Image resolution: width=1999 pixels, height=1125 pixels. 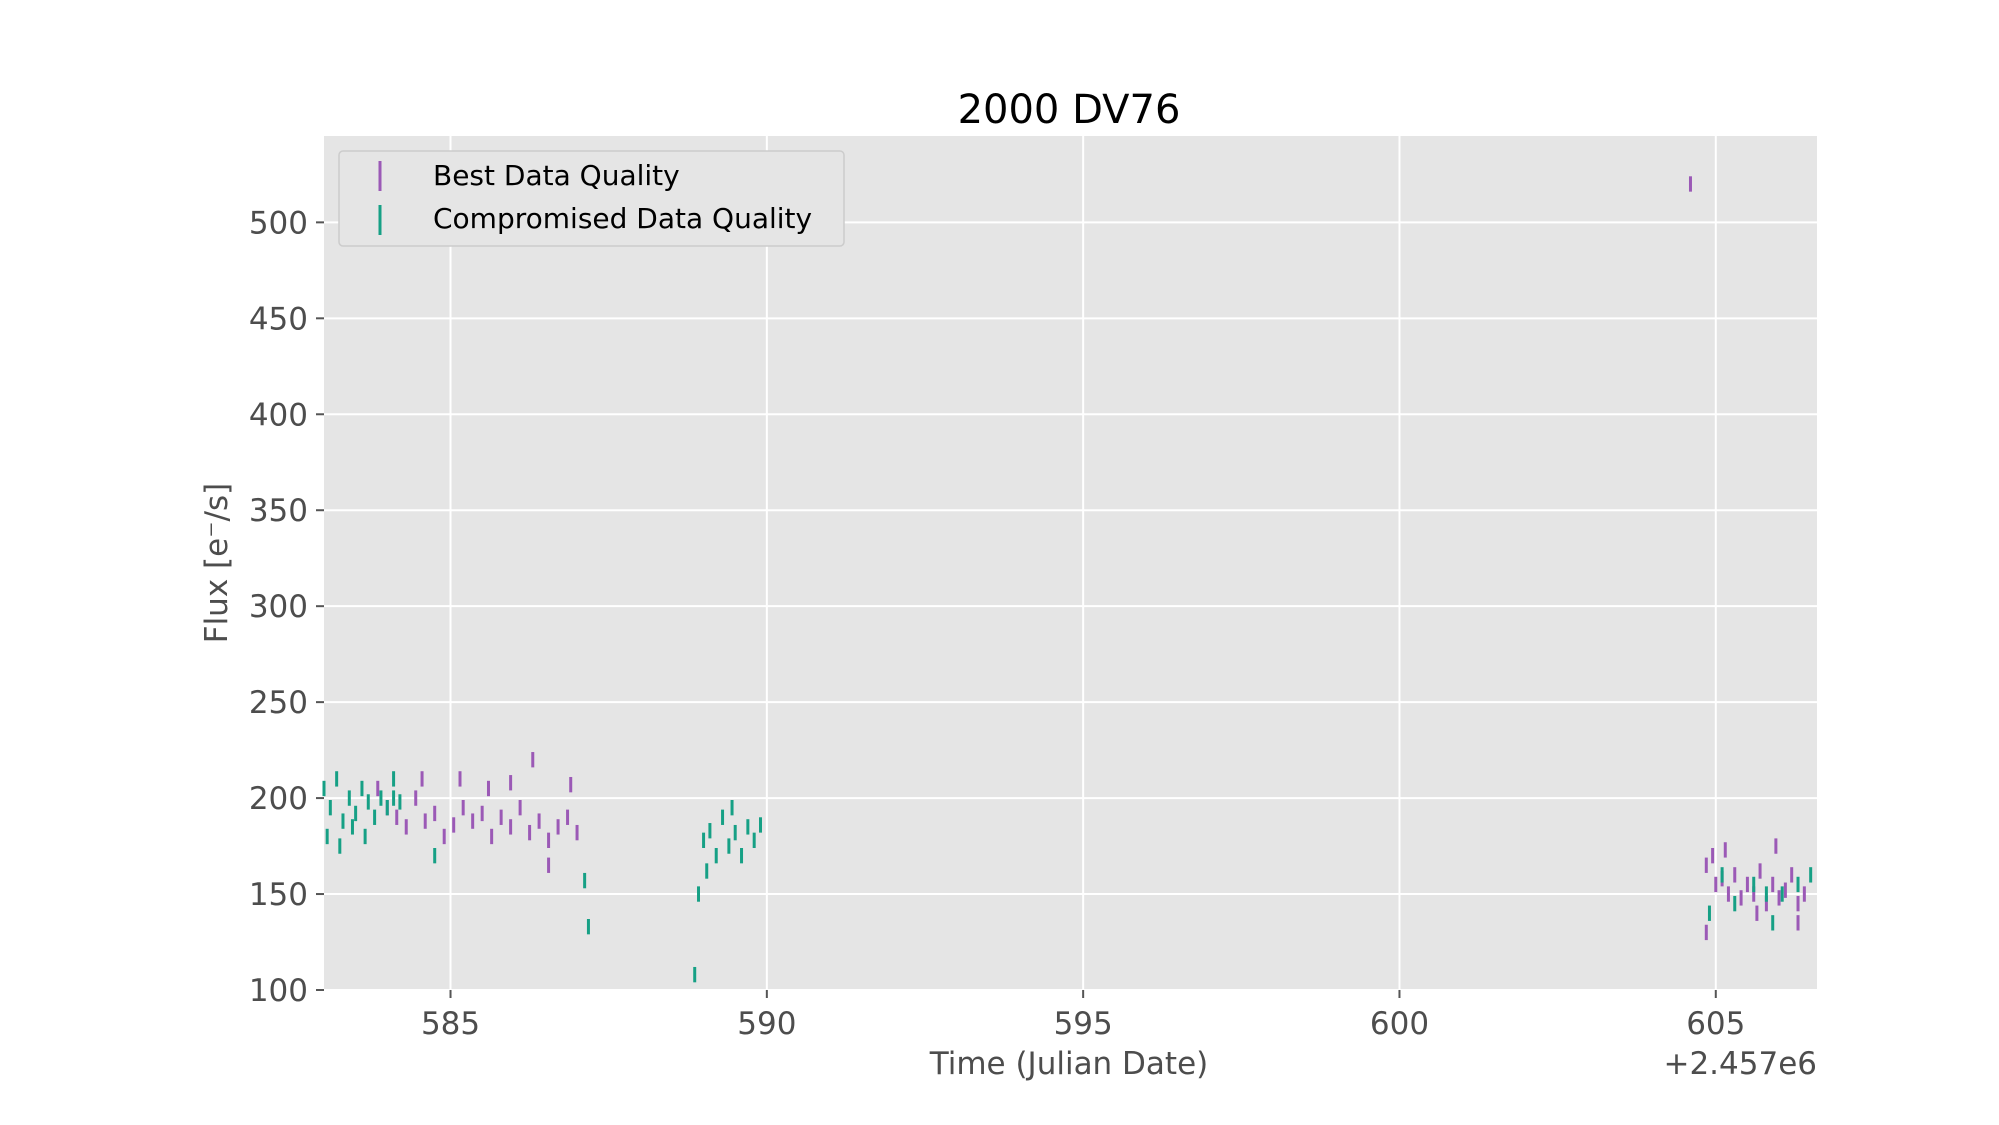 I want to click on y-tick-label: 500, so click(x=278, y=223).